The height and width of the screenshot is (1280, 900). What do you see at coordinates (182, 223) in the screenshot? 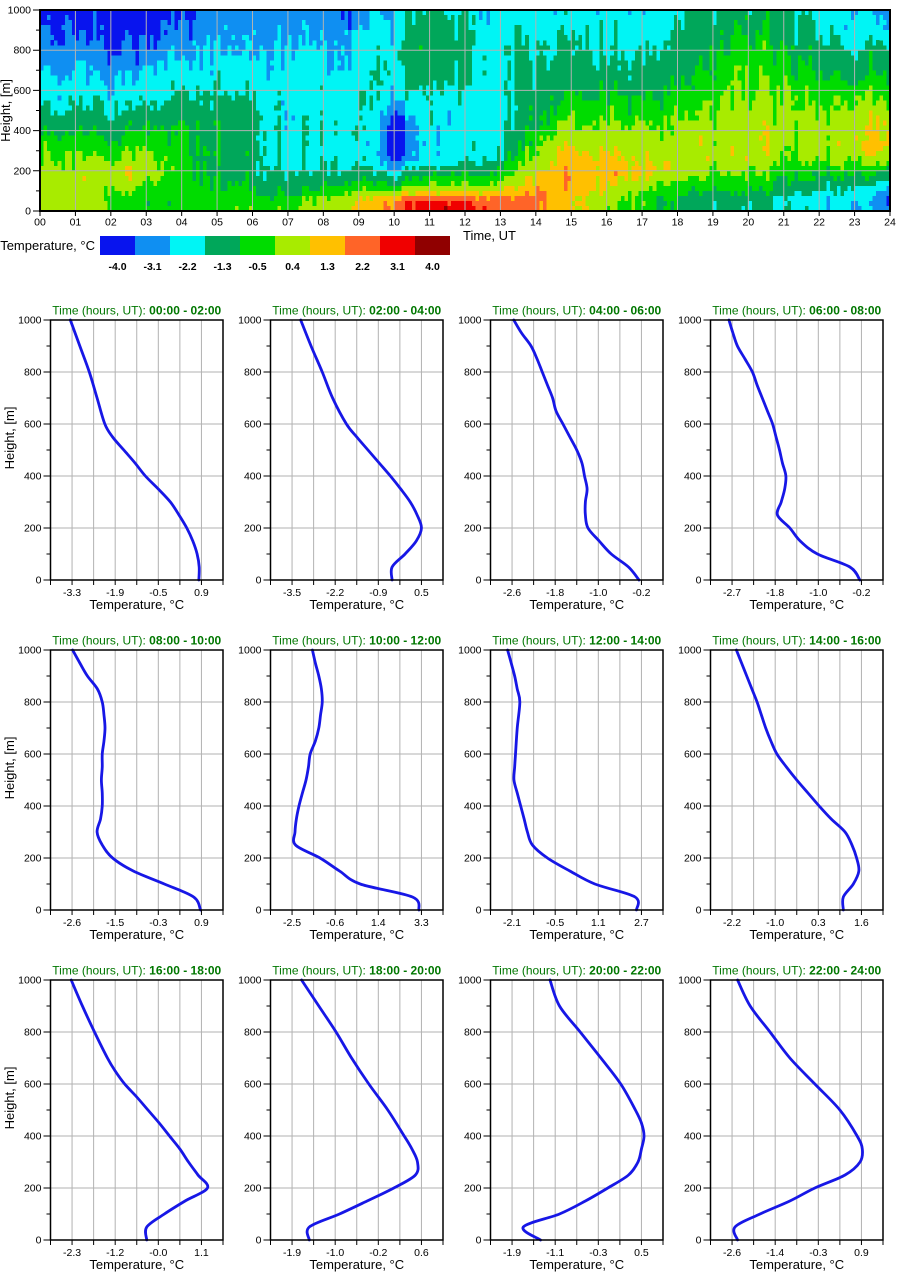
I see `svg-text: 04` at bounding box center [182, 223].